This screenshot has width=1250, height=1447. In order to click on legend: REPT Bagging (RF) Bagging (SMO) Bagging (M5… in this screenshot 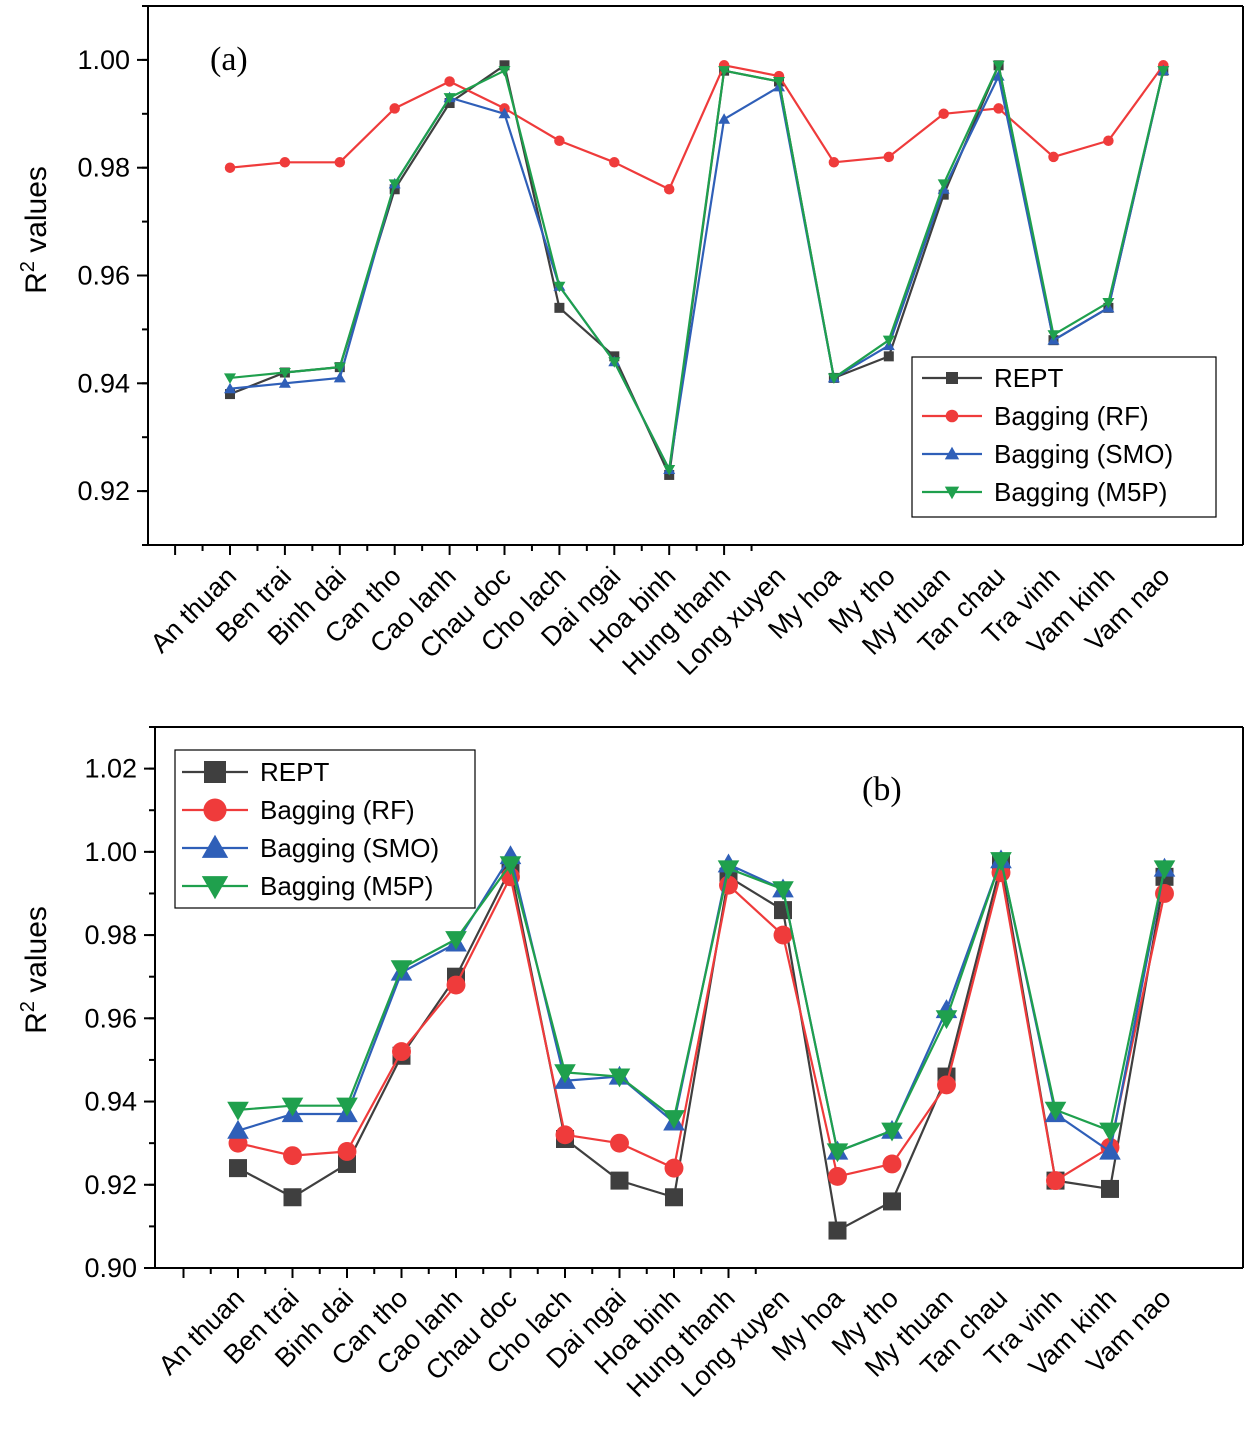, I will do `click(1064, 437)`.